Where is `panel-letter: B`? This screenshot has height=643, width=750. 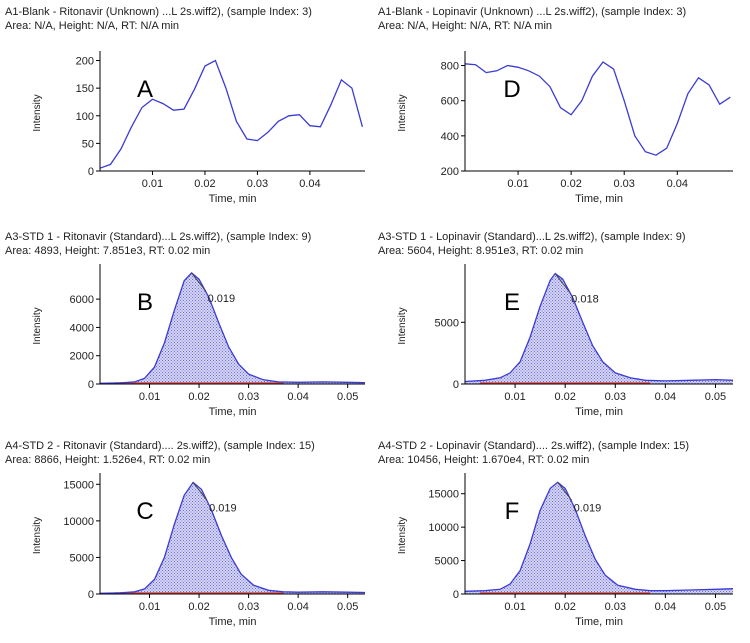
panel-letter: B is located at coordinates (145, 302).